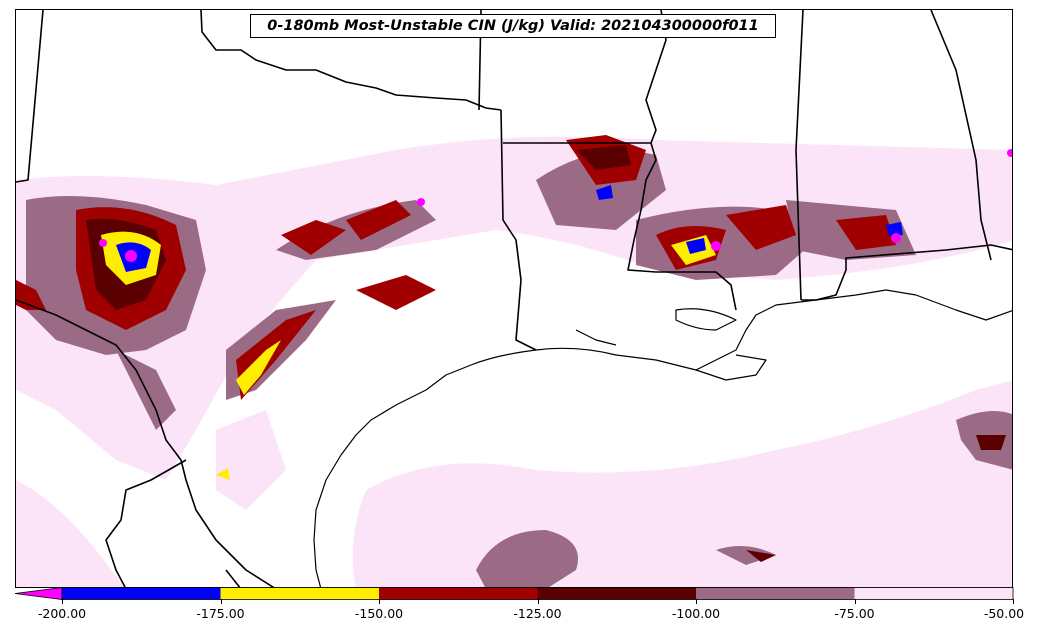 This screenshot has height=633, width=1044. I want to click on colorbar-tick-label: -100.00, so click(696, 613).